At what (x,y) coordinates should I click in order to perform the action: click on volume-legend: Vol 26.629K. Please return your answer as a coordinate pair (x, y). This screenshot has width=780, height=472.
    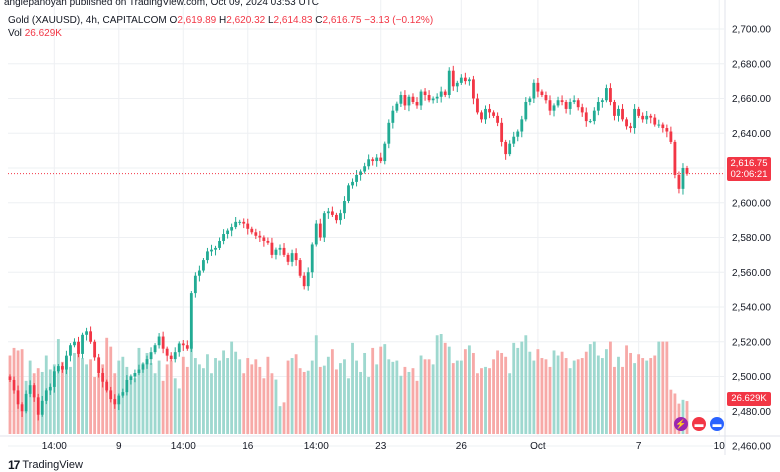
    Looking at the image, I should click on (35, 33).